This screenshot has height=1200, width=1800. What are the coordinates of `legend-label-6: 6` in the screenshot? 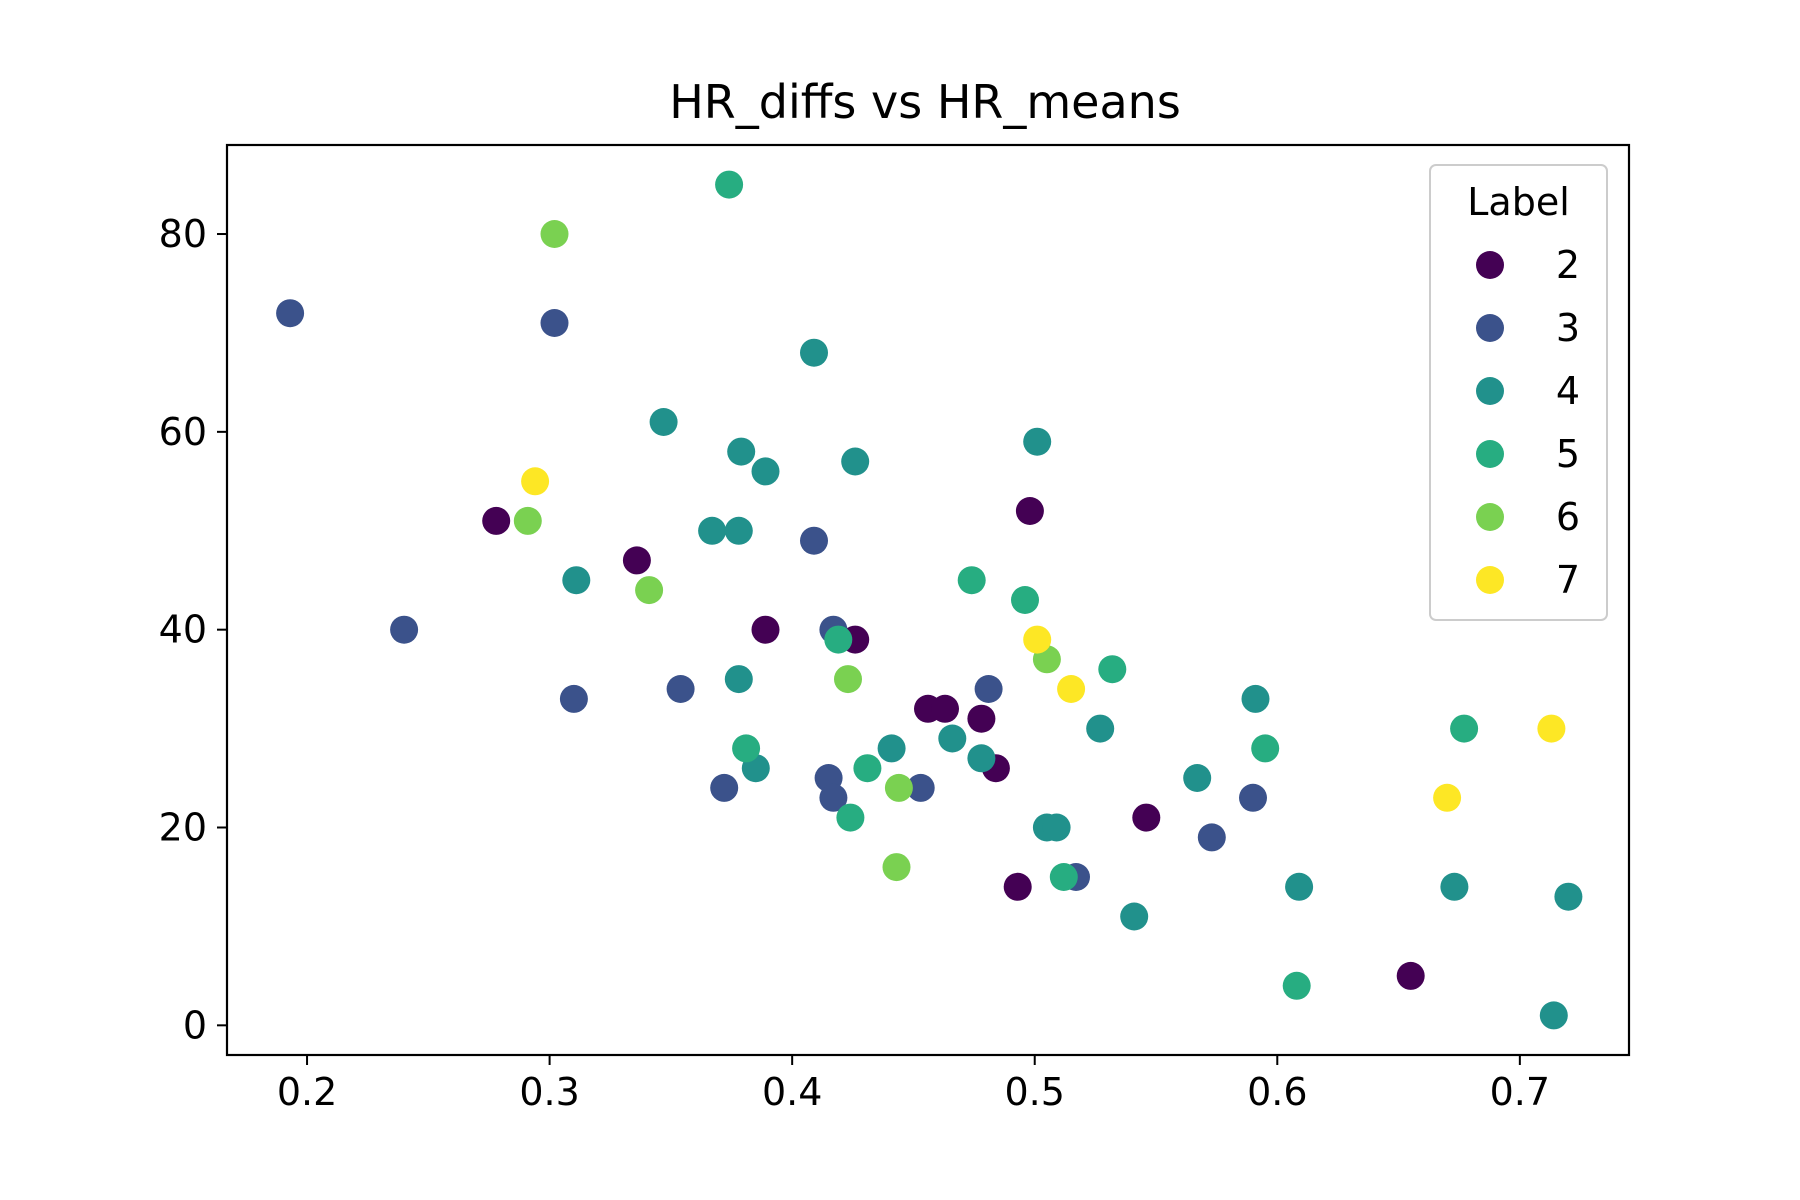 It's located at (1568, 517).